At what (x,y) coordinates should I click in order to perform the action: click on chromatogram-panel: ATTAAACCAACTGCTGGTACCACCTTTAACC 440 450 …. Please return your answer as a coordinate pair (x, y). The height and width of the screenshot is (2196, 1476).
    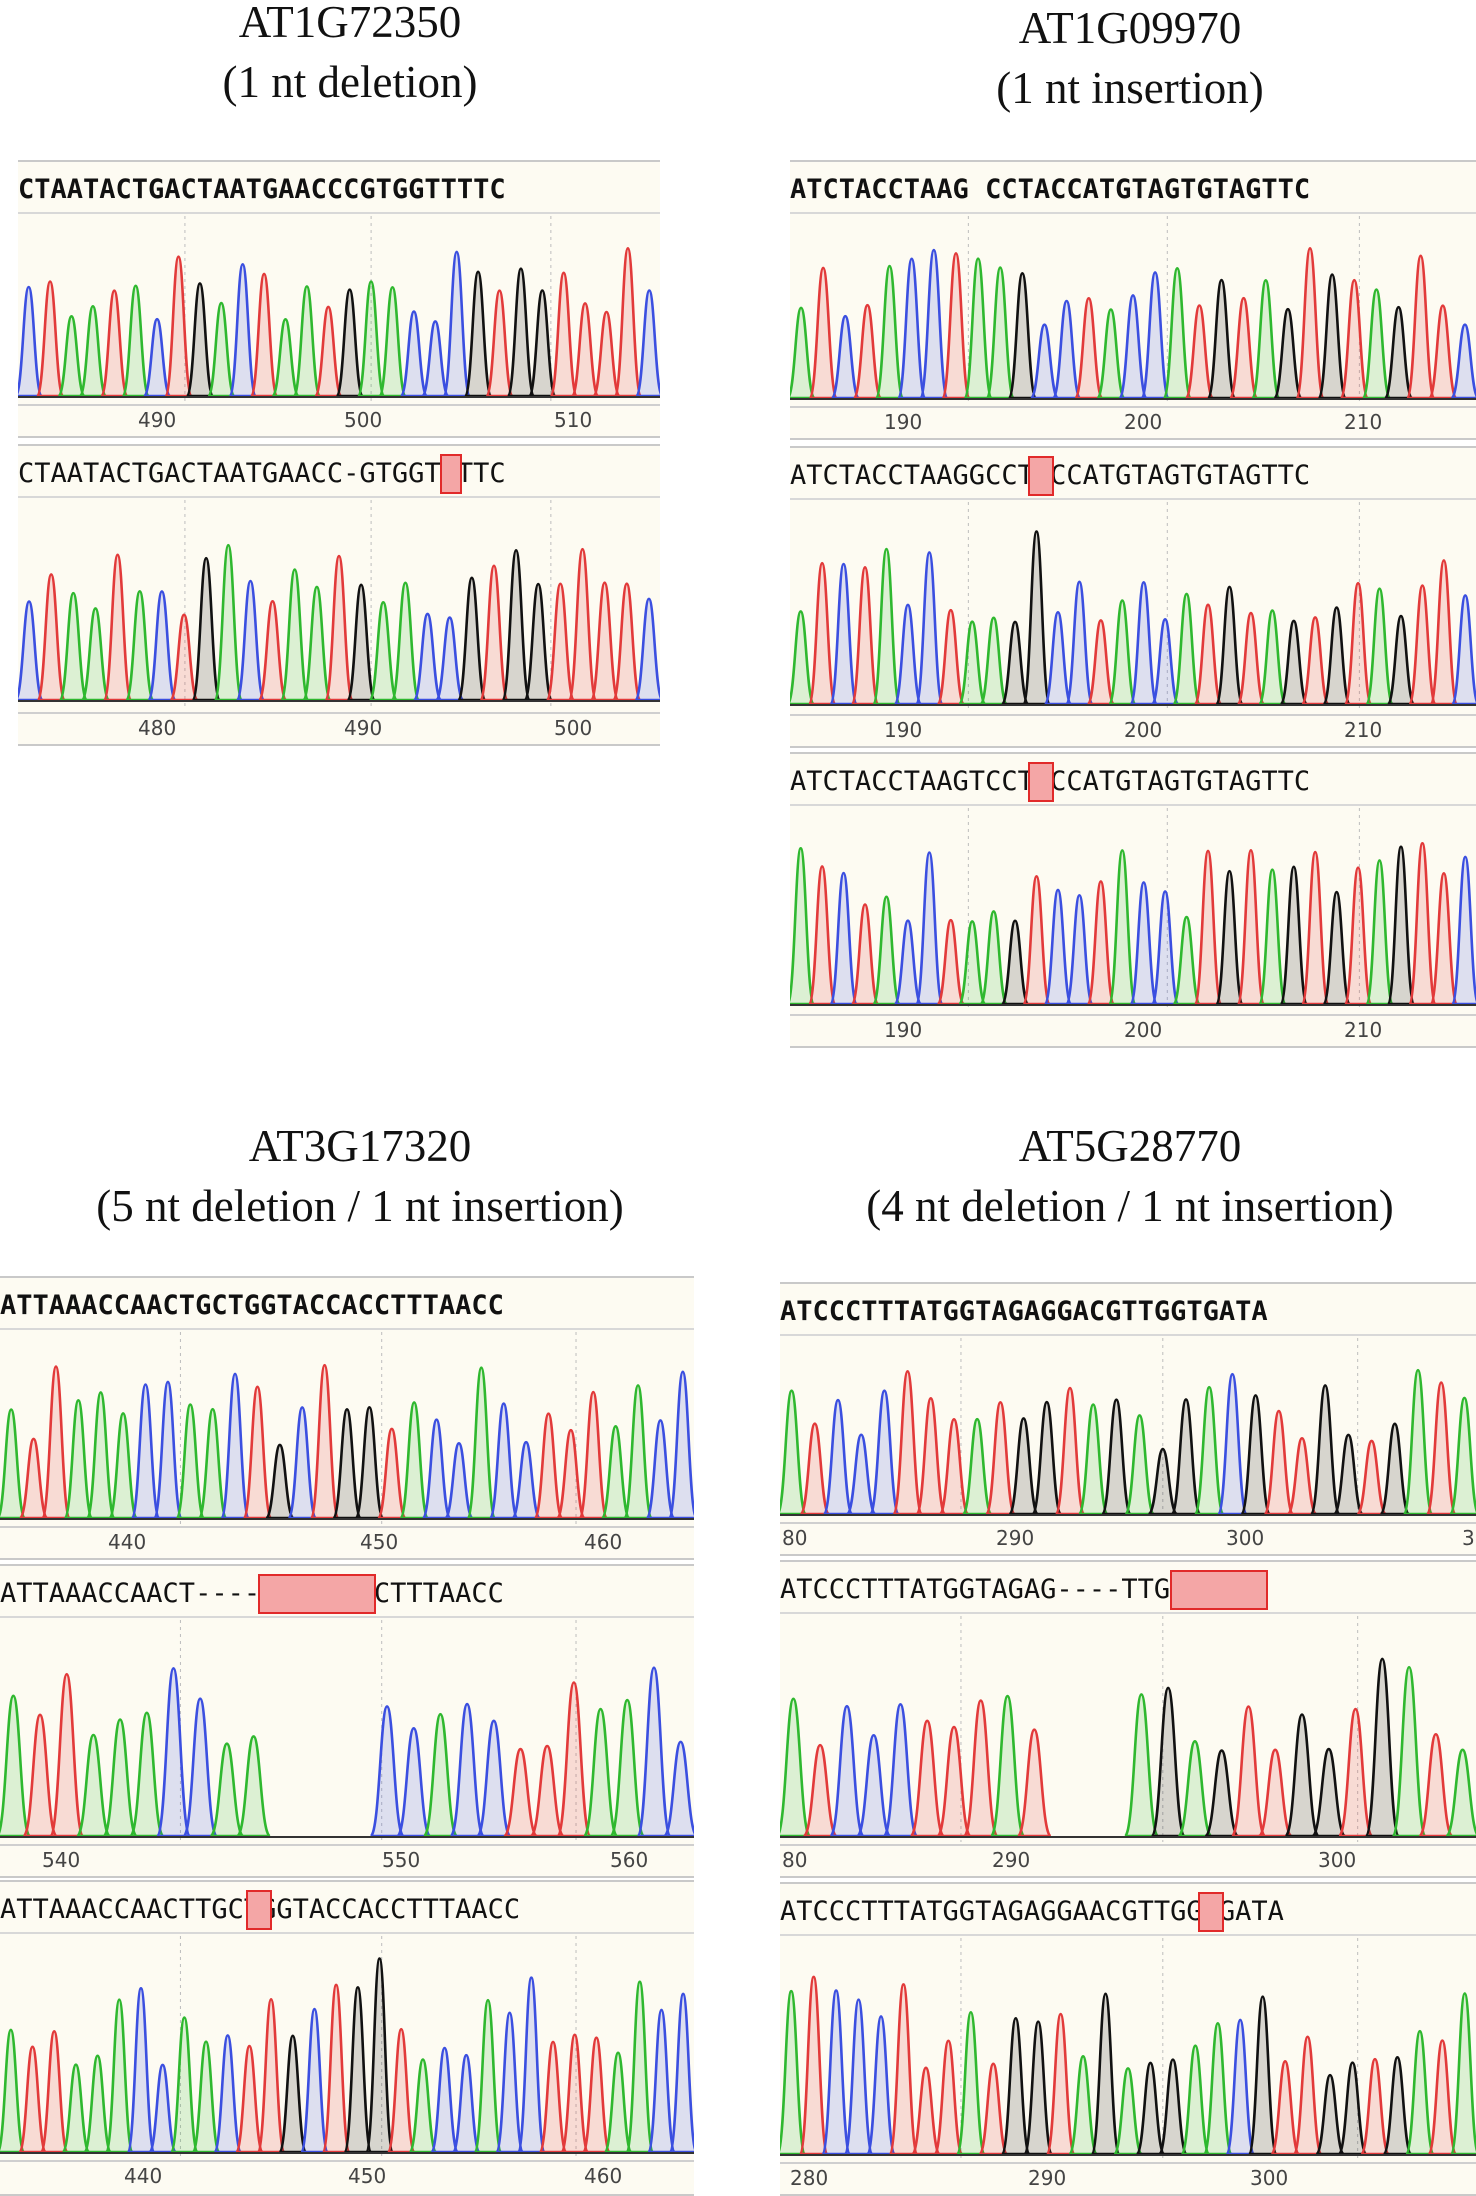
    Looking at the image, I should click on (347, 1418).